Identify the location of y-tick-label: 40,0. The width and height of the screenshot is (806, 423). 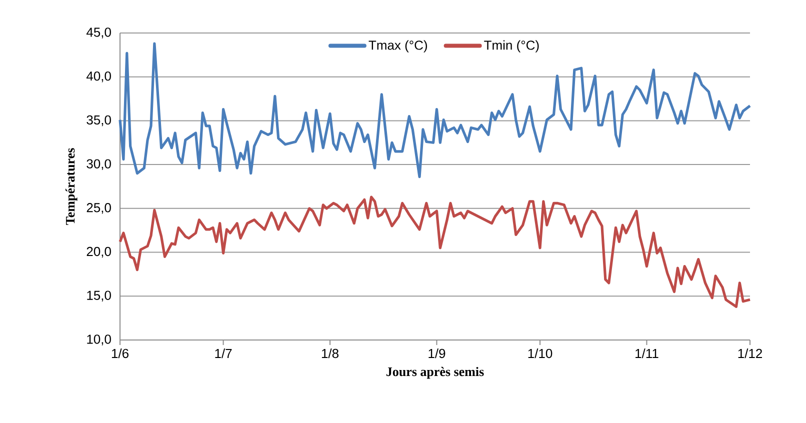
(98, 76).